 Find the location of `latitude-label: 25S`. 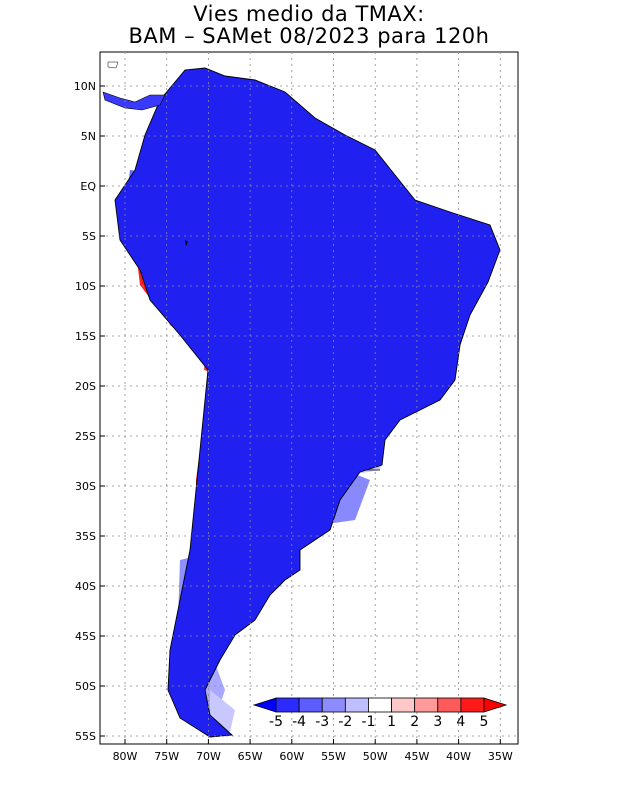

latitude-label: 25S is located at coordinates (85, 436).